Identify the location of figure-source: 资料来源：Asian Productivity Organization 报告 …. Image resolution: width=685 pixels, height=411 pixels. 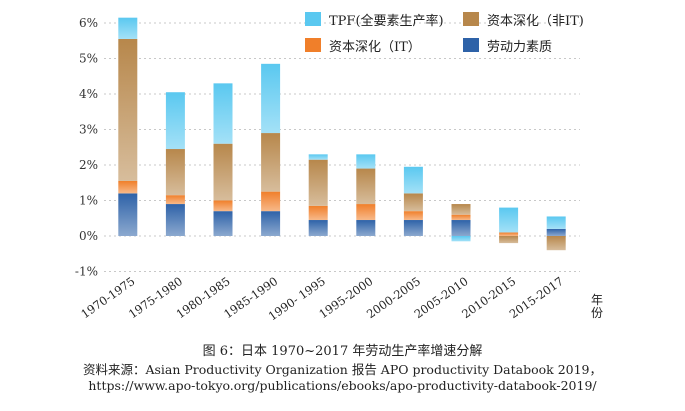
(342, 369).